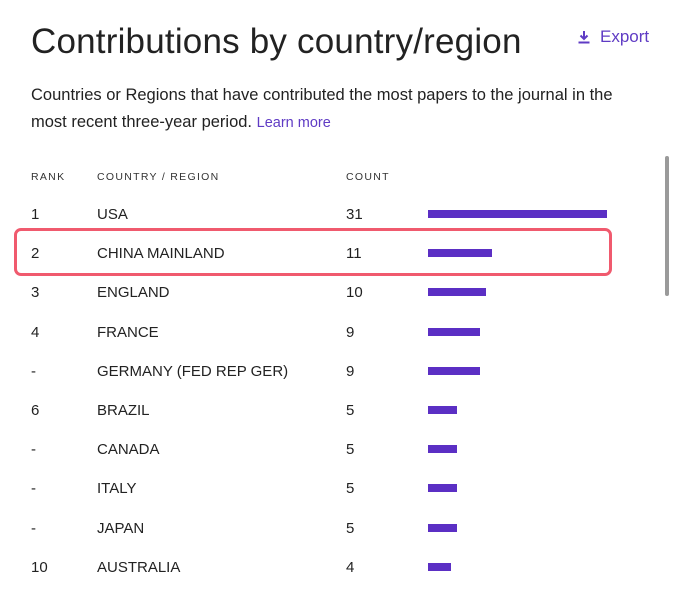  I want to click on rank-cell: 10, so click(39, 567).